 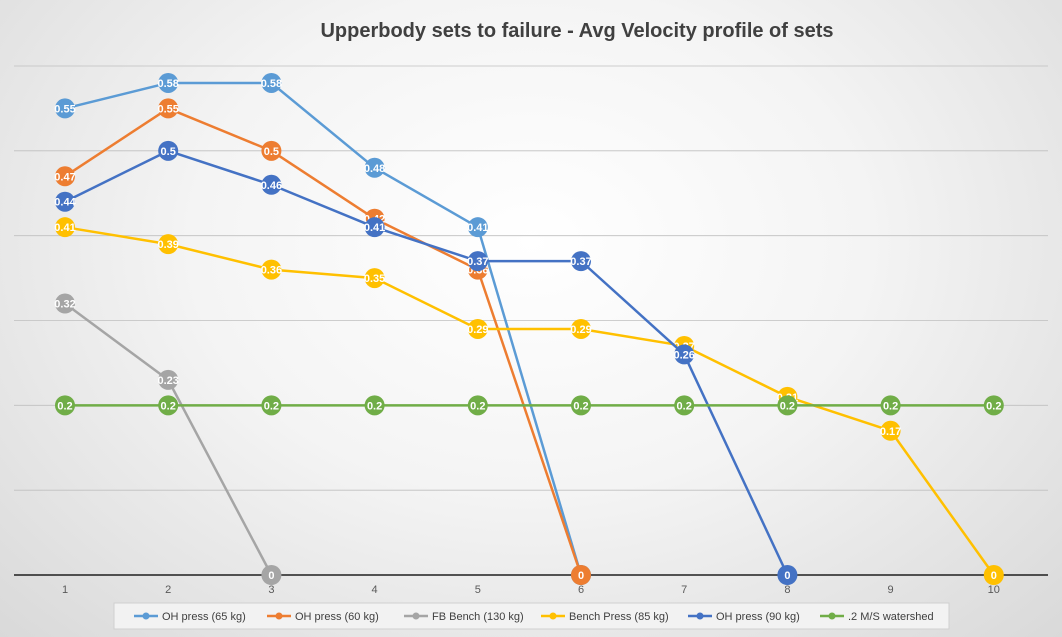 What do you see at coordinates (375, 590) in the screenshot?
I see `x-tick-label: 4` at bounding box center [375, 590].